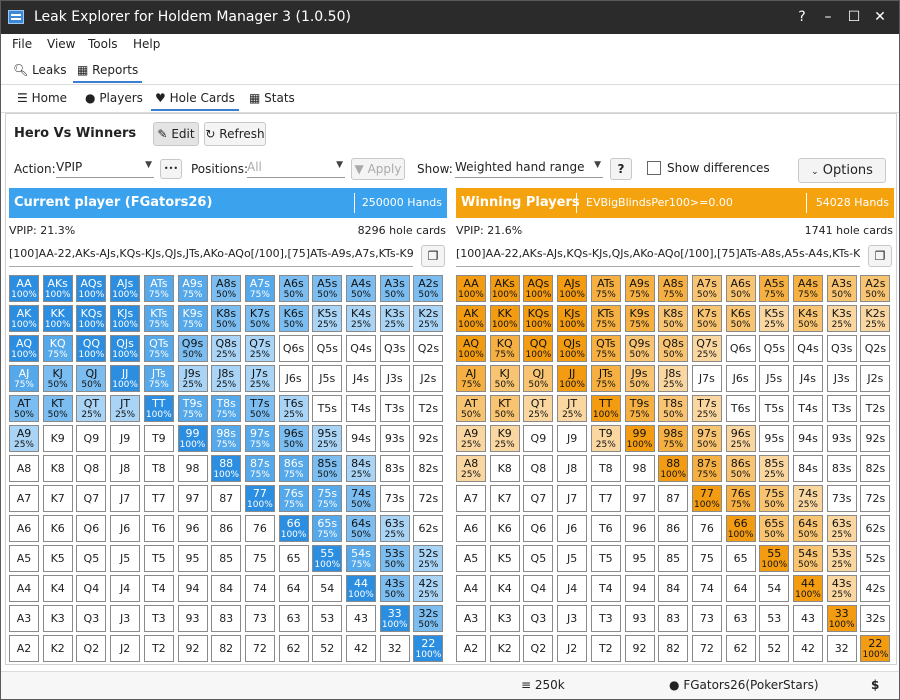 This screenshot has height=700, width=900. Describe the element at coordinates (774, 648) in the screenshot. I see `hand-cell-52o: 52` at that location.